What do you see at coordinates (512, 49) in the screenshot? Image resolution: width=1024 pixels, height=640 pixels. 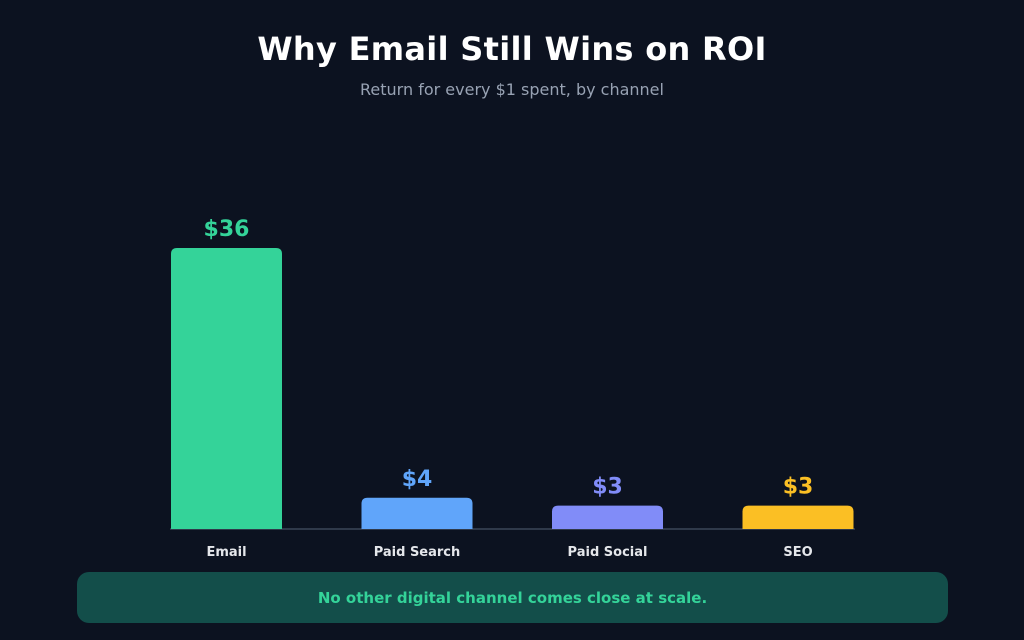 I see `chart-title: Why Email Still Wins on ROI` at bounding box center [512, 49].